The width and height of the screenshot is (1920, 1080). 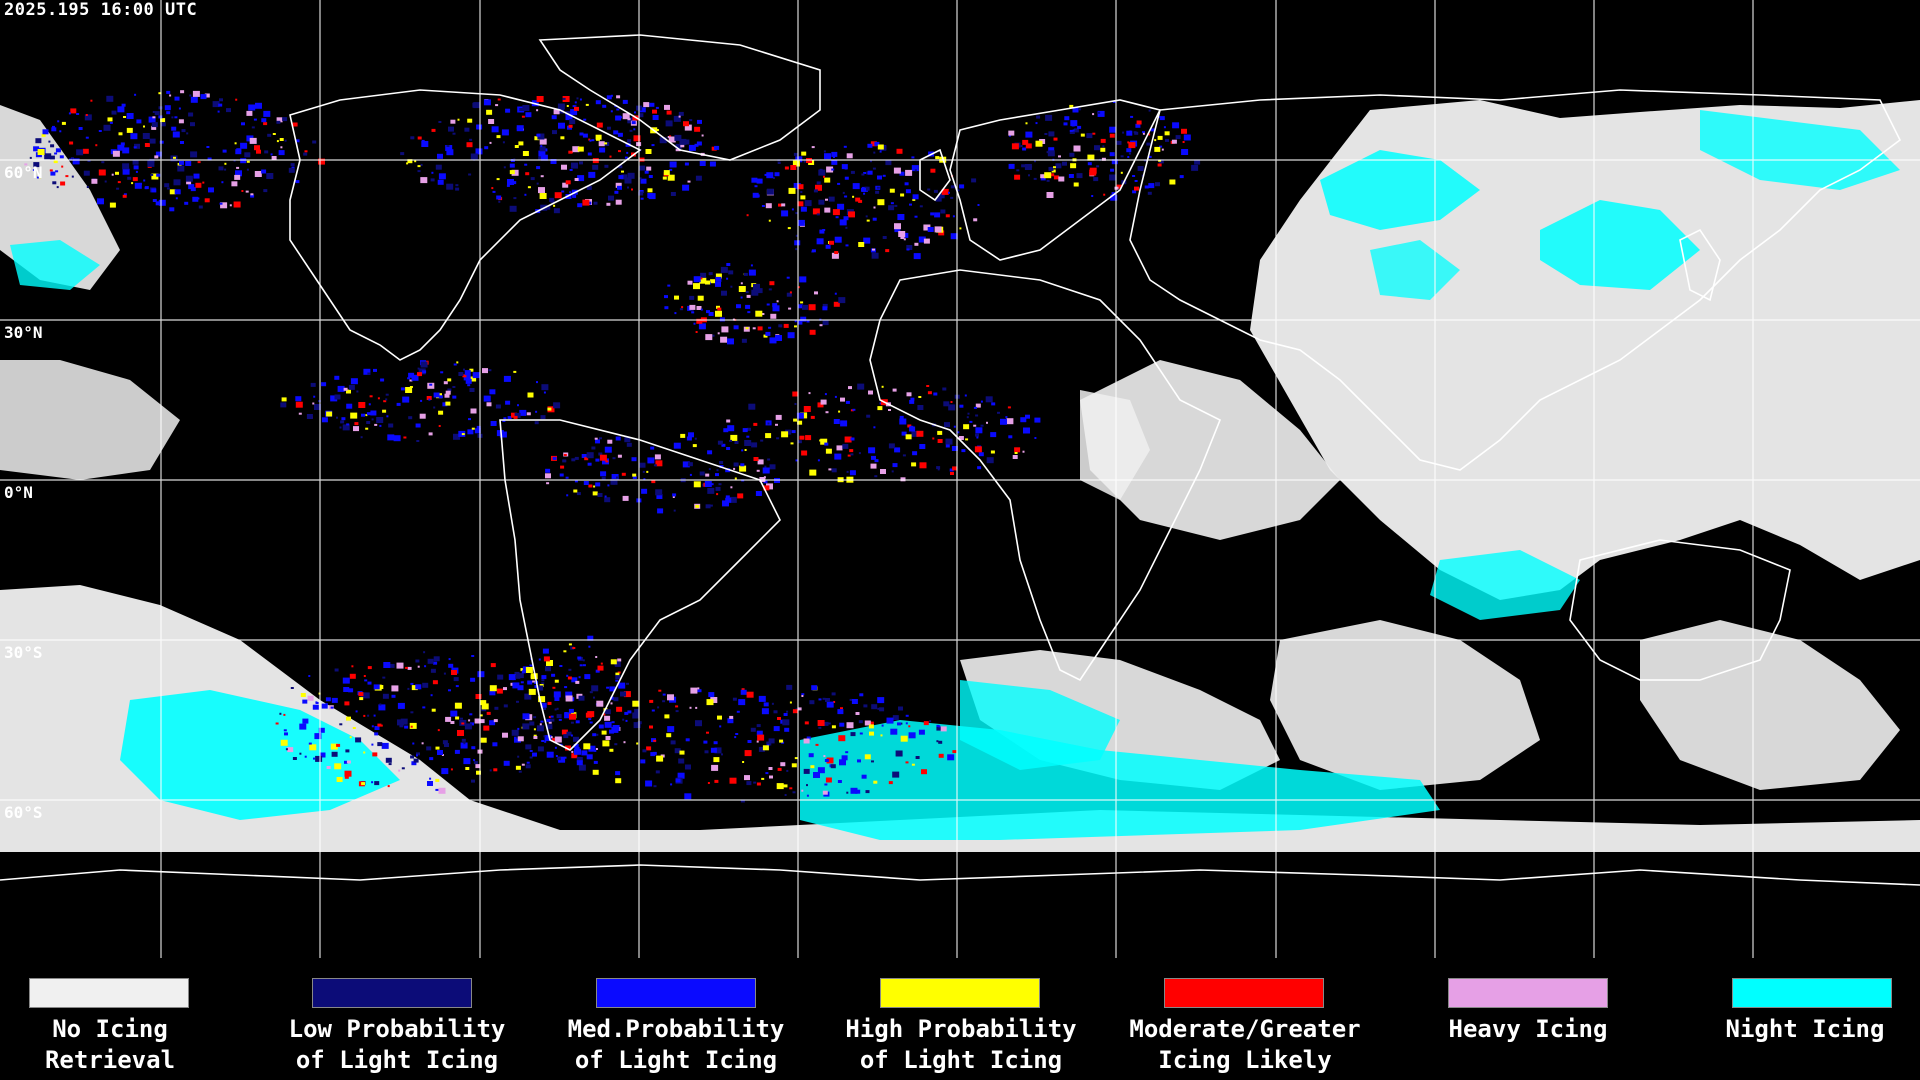 I want to click on lat-label-60n: 60°N, so click(x=23, y=172).